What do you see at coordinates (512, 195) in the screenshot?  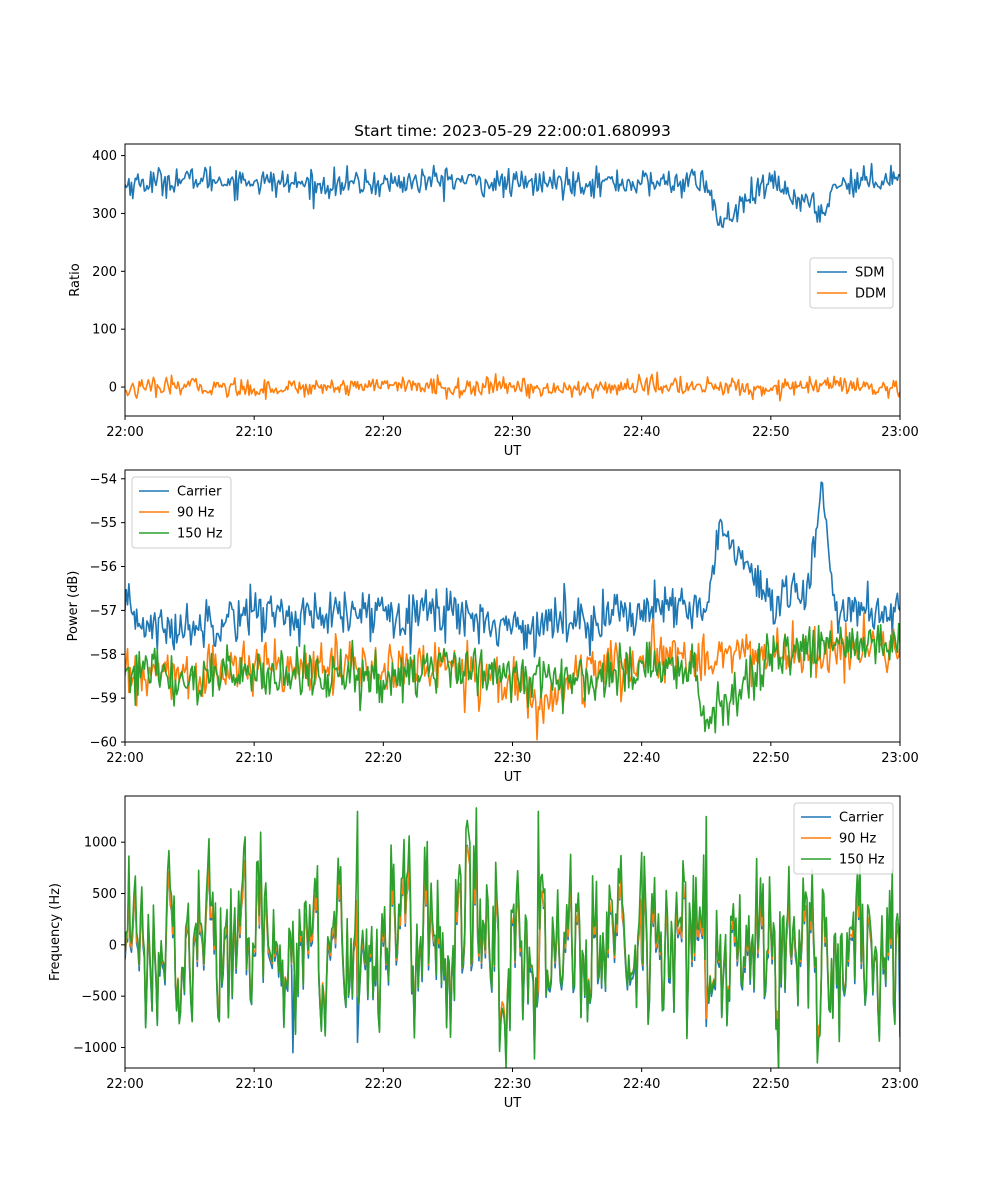 I see `series-line-sdm` at bounding box center [512, 195].